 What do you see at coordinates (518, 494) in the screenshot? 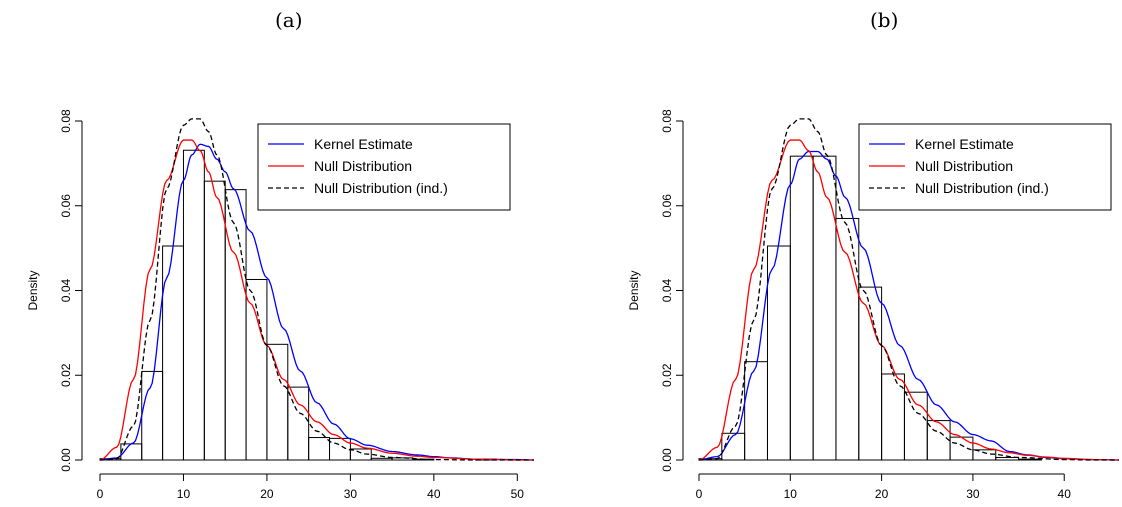
I see `x-tick-label: 50` at bounding box center [518, 494].